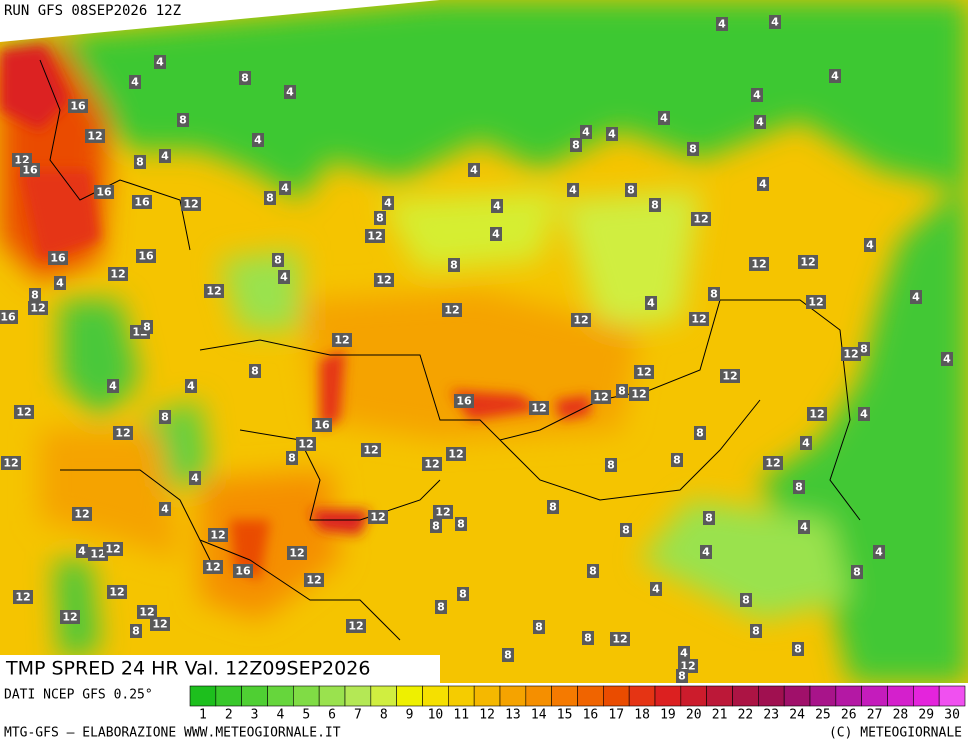 The height and width of the screenshot is (745, 968). What do you see at coordinates (771, 715) in the screenshot?
I see `colorbar-label: 23` at bounding box center [771, 715].